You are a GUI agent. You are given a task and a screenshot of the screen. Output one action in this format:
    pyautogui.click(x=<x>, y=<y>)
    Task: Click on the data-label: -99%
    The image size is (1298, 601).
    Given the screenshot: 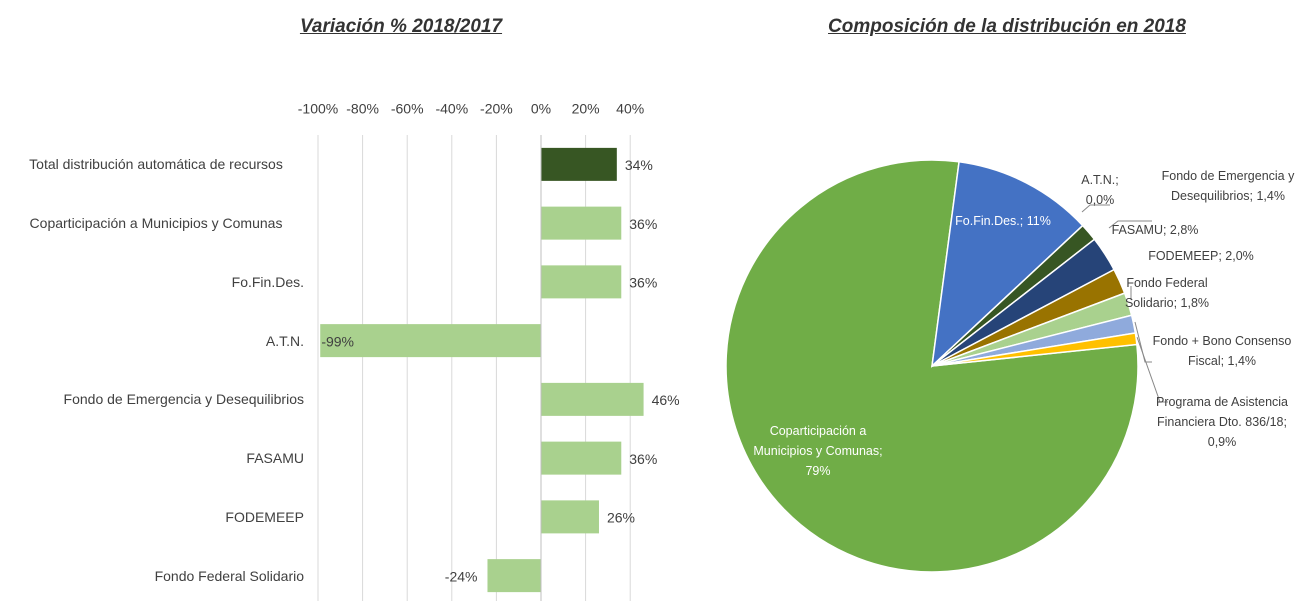 What is the action you would take?
    pyautogui.click(x=337, y=341)
    